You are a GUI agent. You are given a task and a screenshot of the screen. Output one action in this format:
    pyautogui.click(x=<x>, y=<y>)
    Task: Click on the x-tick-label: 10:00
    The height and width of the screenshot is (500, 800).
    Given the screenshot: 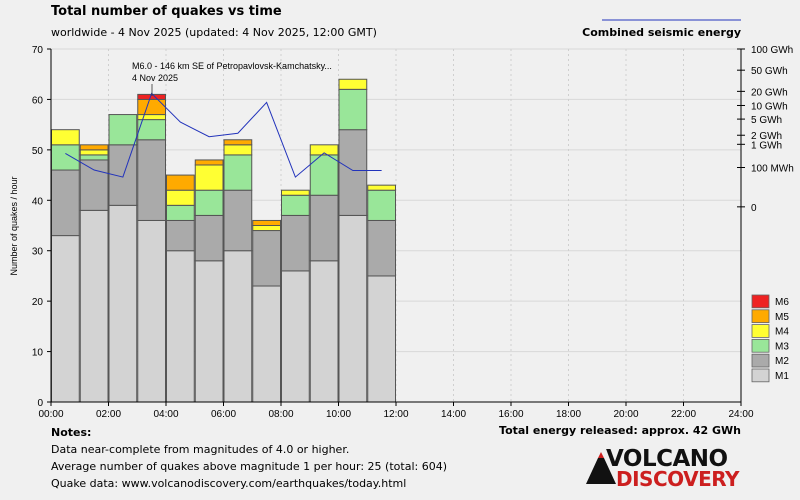 What is the action you would take?
    pyautogui.click(x=338, y=414)
    